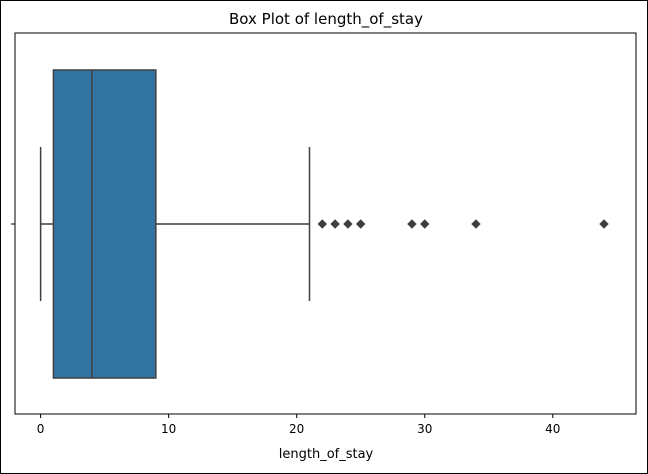 Image resolution: width=648 pixels, height=474 pixels. I want to click on x-tick-label: 20, so click(296, 429).